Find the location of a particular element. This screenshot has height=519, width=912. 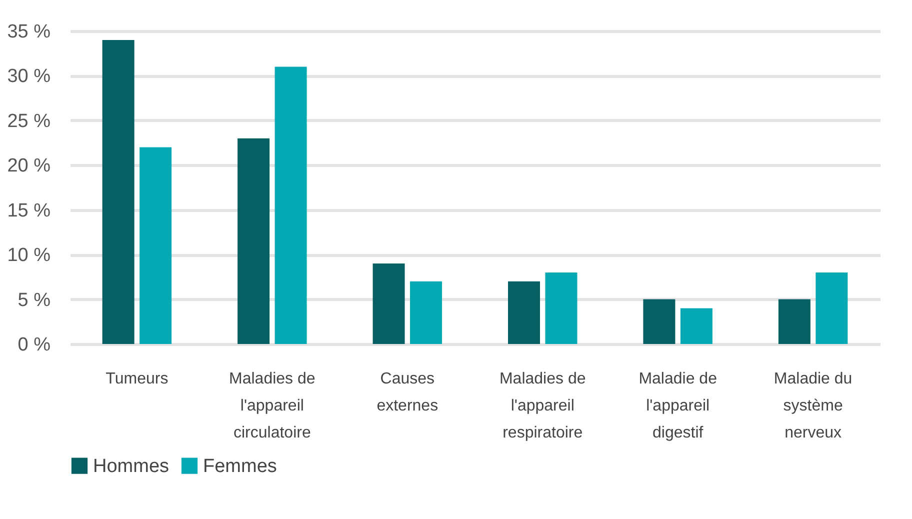

x-tick-label: Maladies de l'appareil respiratoire is located at coordinates (542, 406).